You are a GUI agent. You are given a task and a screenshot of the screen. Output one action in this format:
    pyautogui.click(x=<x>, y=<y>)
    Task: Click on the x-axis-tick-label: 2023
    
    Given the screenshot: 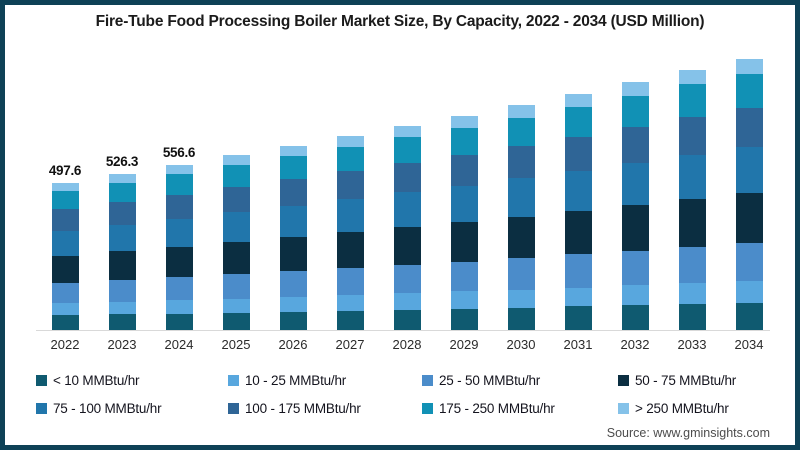 What is the action you would take?
    pyautogui.click(x=122, y=344)
    